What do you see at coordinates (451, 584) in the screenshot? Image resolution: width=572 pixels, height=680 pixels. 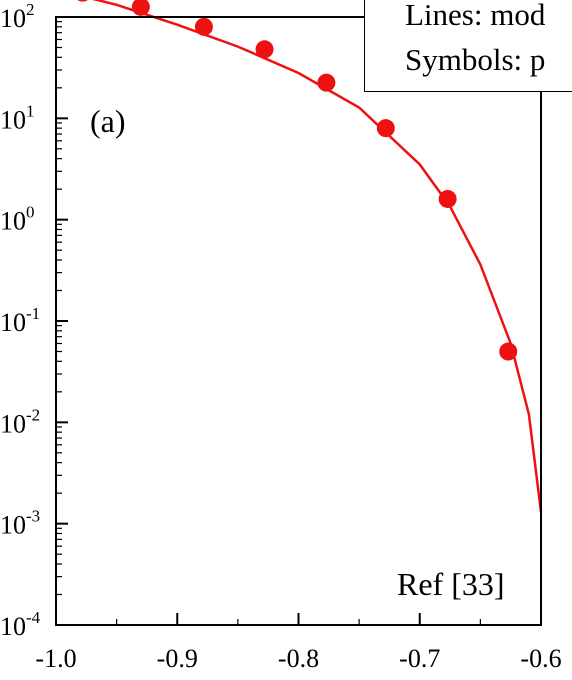 I see `reference-label: Ref [33]` at bounding box center [451, 584].